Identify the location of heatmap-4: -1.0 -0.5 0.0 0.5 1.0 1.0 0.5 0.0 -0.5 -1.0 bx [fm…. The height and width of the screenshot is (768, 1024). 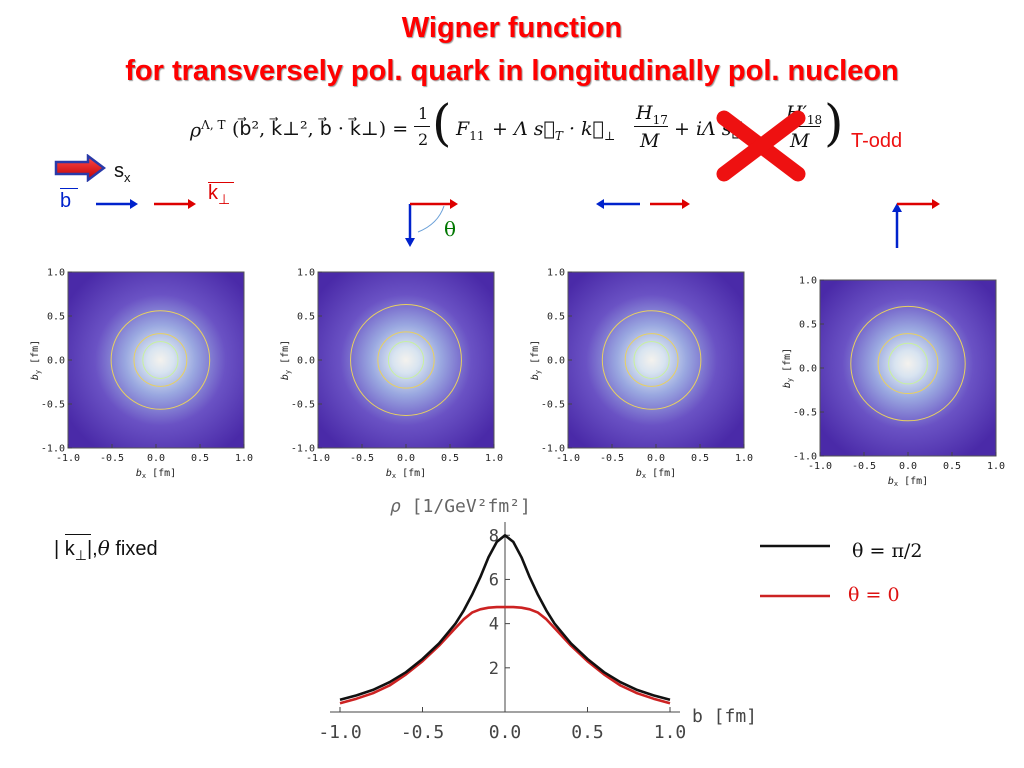
(893, 382).